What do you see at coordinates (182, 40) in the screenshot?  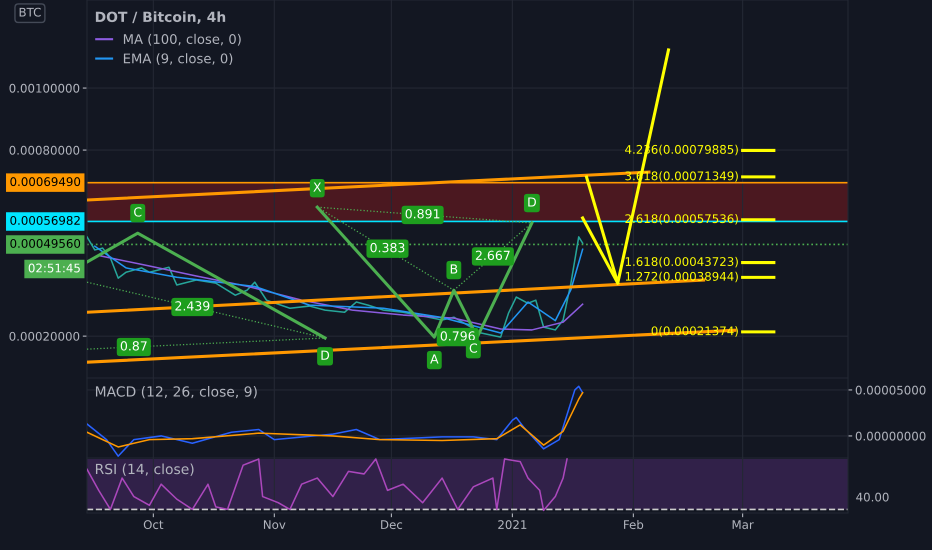 I see `legend-label: MA (100, close, 0)` at bounding box center [182, 40].